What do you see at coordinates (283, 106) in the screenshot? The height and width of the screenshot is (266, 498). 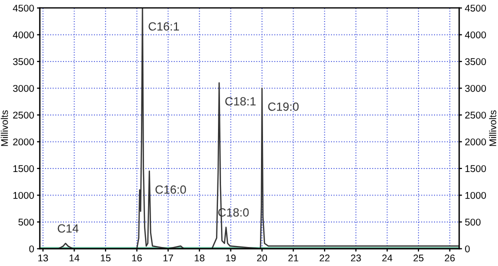 I see `annotation: C19:0` at bounding box center [283, 106].